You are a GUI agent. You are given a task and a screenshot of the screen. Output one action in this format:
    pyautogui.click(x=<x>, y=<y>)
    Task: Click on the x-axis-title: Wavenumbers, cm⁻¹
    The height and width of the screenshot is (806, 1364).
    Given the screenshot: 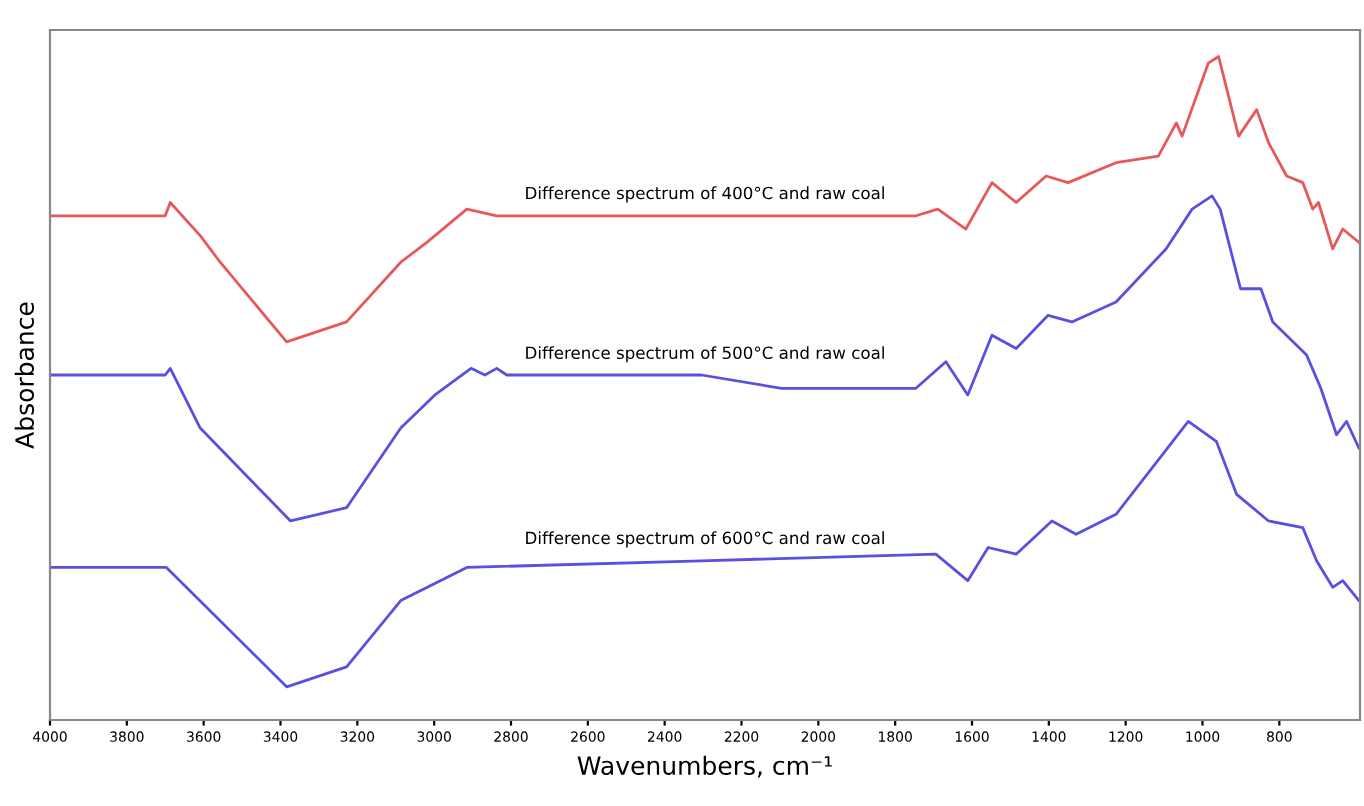 What is the action you would take?
    pyautogui.click(x=704, y=766)
    